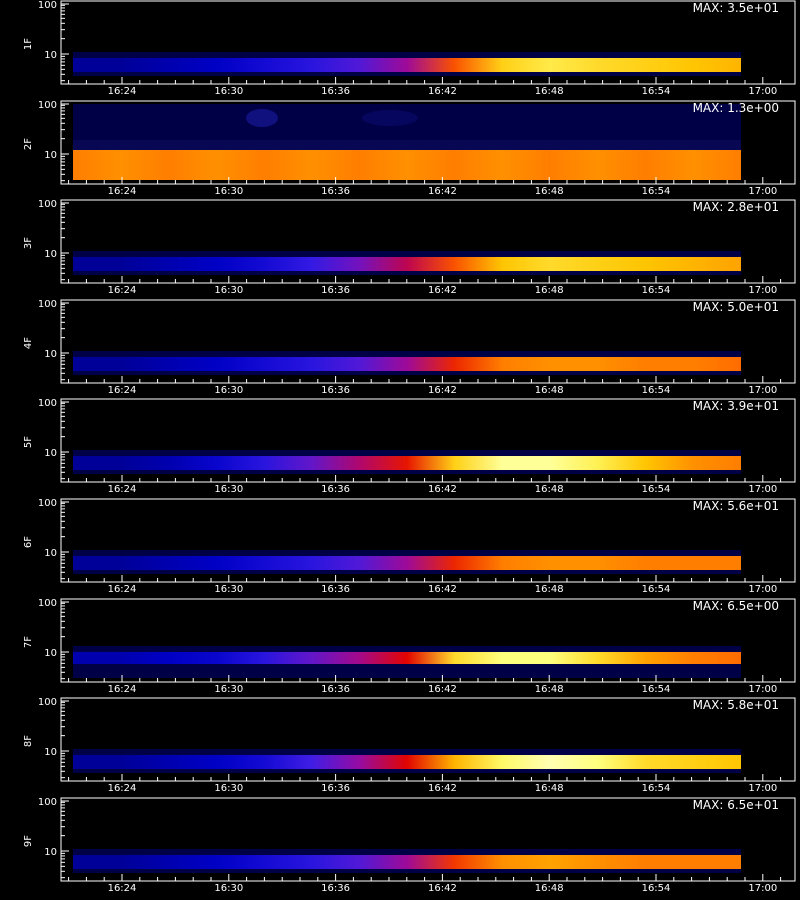 Image resolution: width=800 pixels, height=900 pixels. What do you see at coordinates (28, 442) in the screenshot?
I see `panel-label: 5F` at bounding box center [28, 442].